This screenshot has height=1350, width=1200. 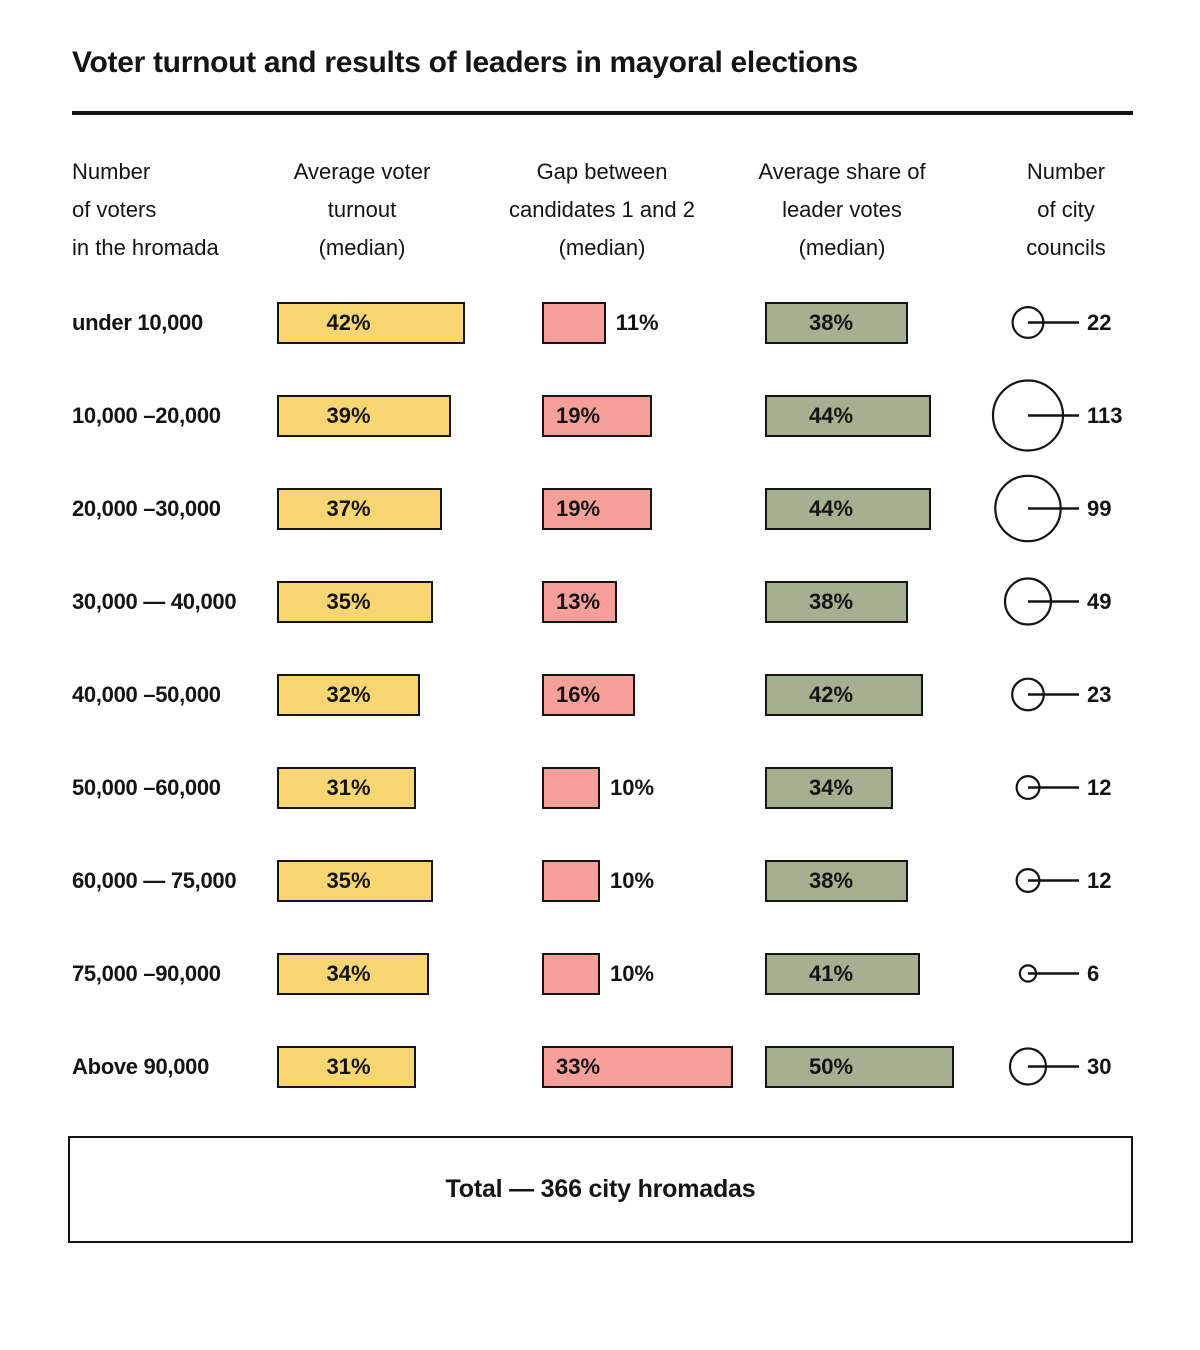 I want to click on table-row: Above 90,000 31% 33% 50% 30, so click(x=600, y=1066).